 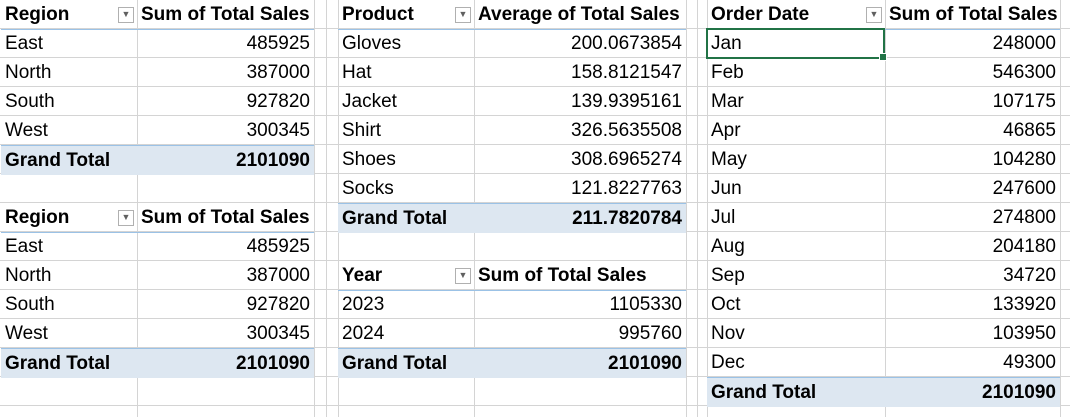 I want to click on values-header: Average of Total Sales, so click(x=579, y=14).